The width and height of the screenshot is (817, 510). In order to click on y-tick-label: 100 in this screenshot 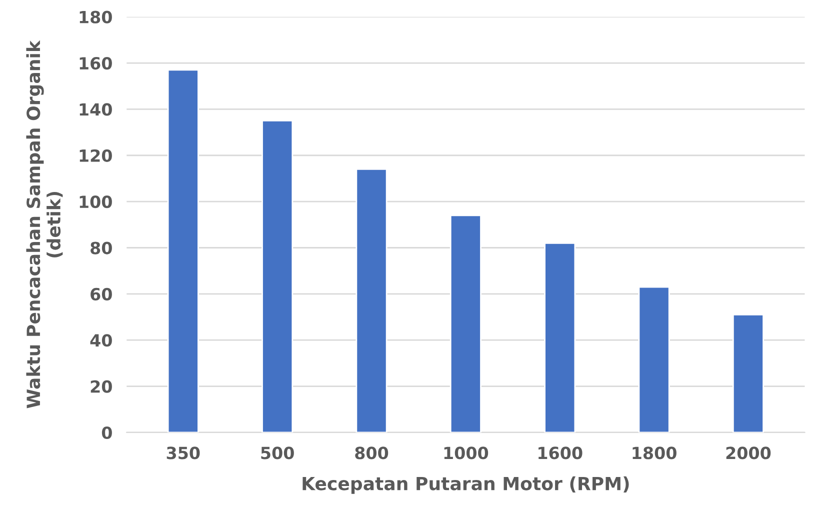, I will do `click(96, 202)`.